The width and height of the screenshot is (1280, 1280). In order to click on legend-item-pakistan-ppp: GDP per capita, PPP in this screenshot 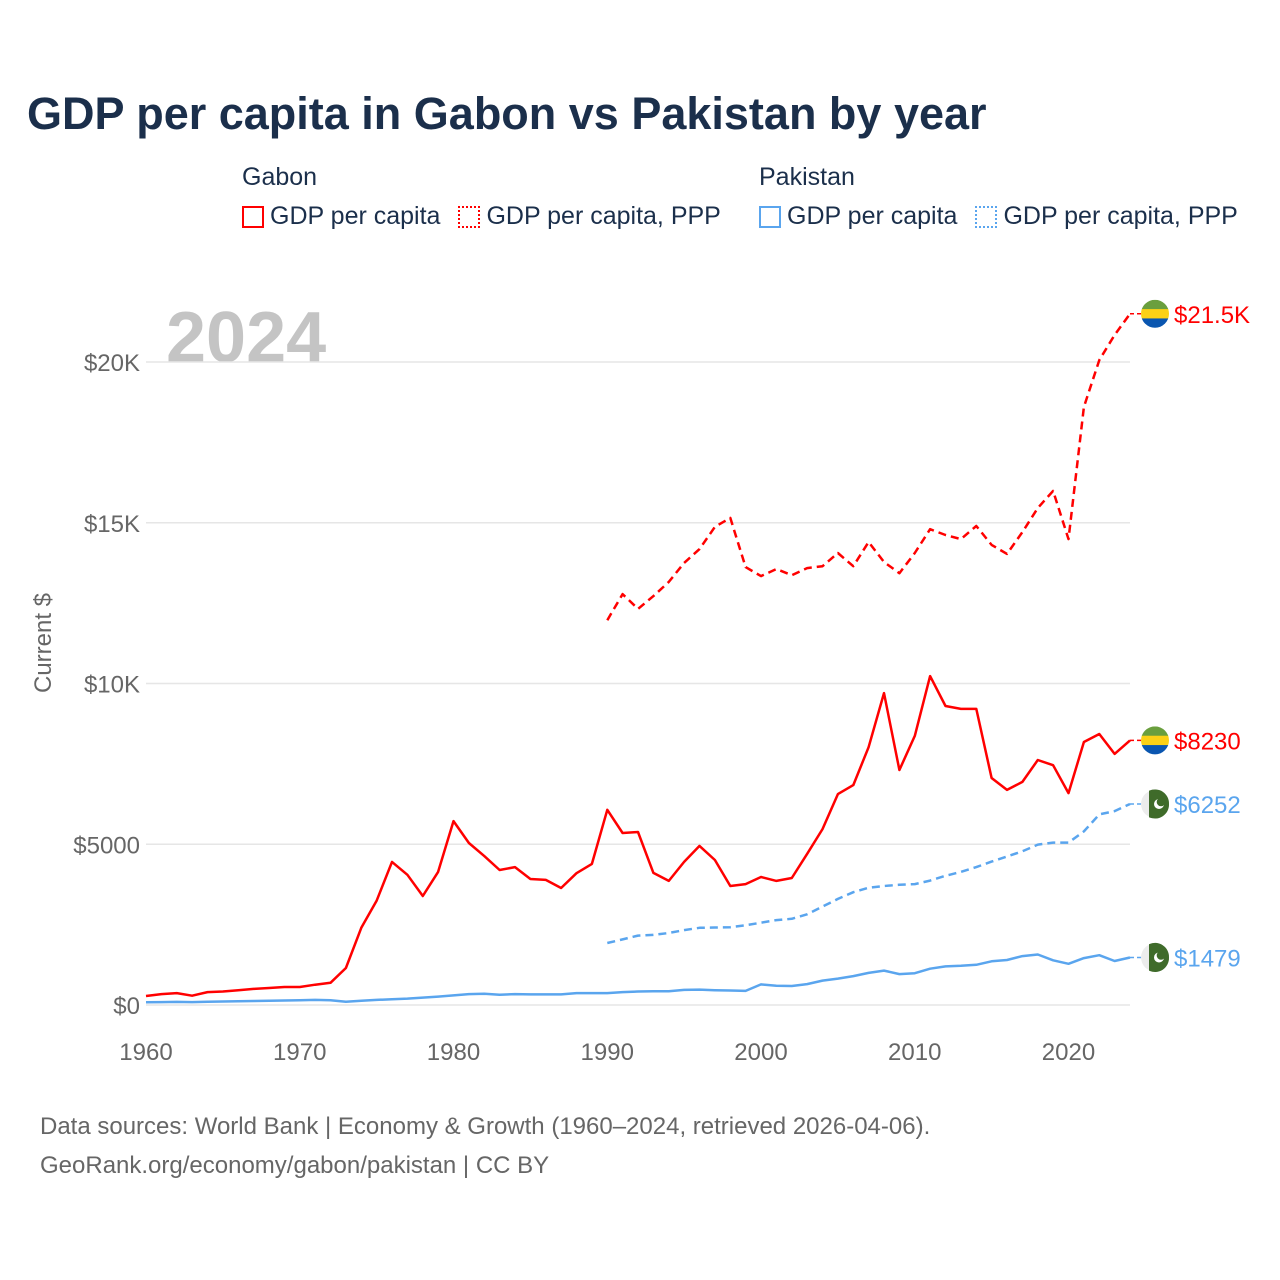, I will do `click(1106, 216)`.